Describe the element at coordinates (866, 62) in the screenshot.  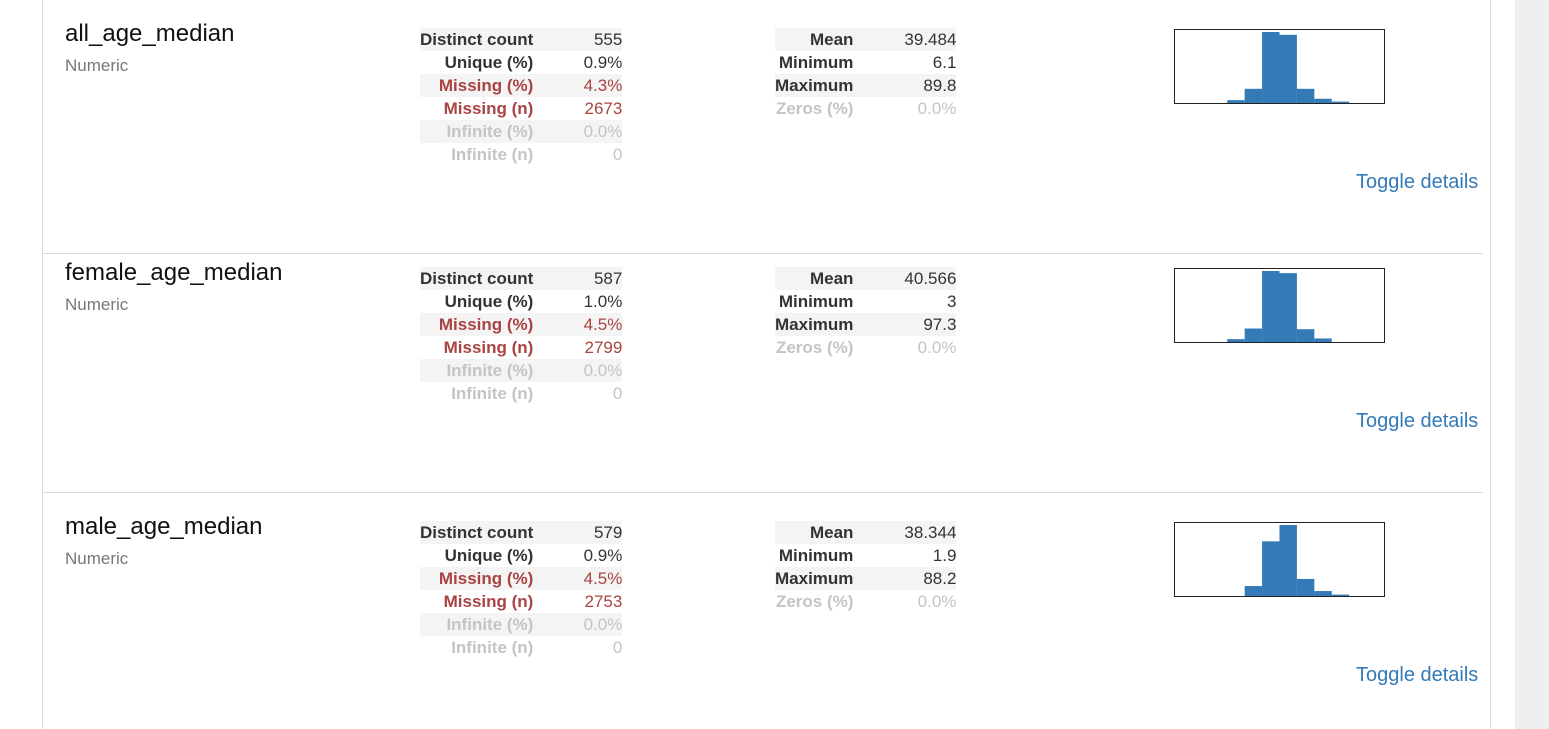
I see `stat-row: Minimum 6.1` at that location.